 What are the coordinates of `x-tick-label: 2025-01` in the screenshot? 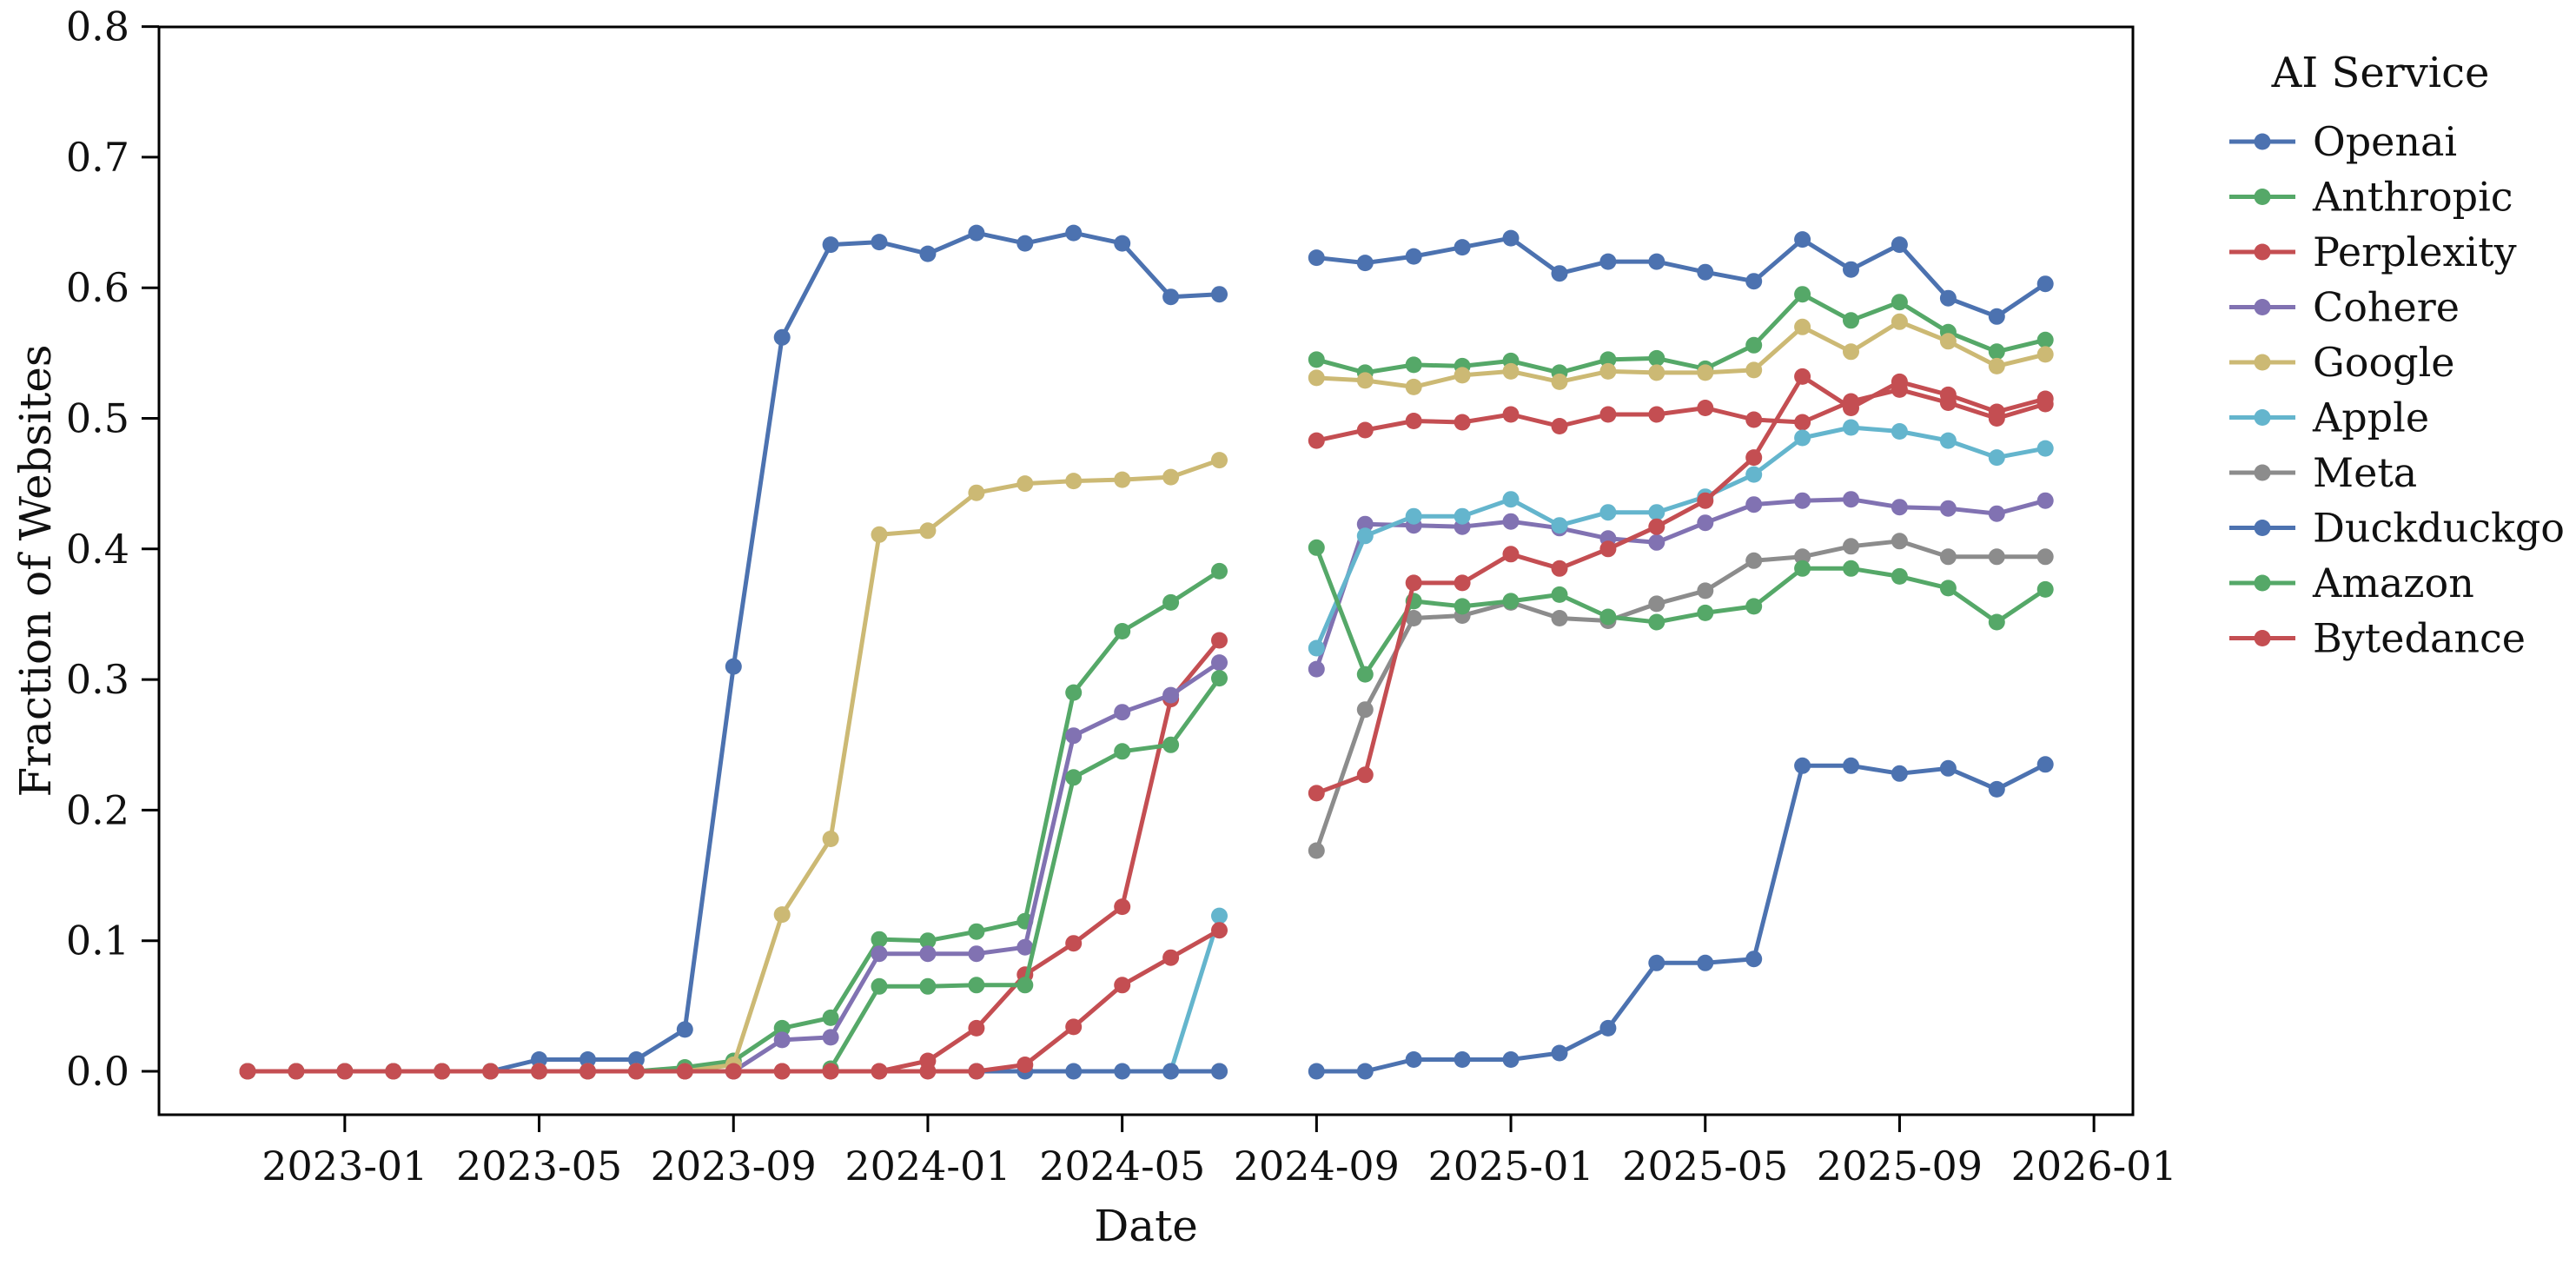 It's located at (1510, 1166).